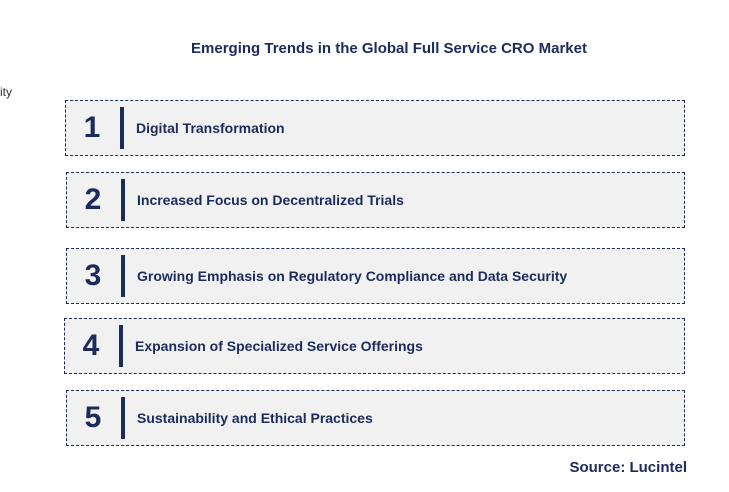  I want to click on trend-label: Sustainability and Ethical Practices, so click(255, 418).